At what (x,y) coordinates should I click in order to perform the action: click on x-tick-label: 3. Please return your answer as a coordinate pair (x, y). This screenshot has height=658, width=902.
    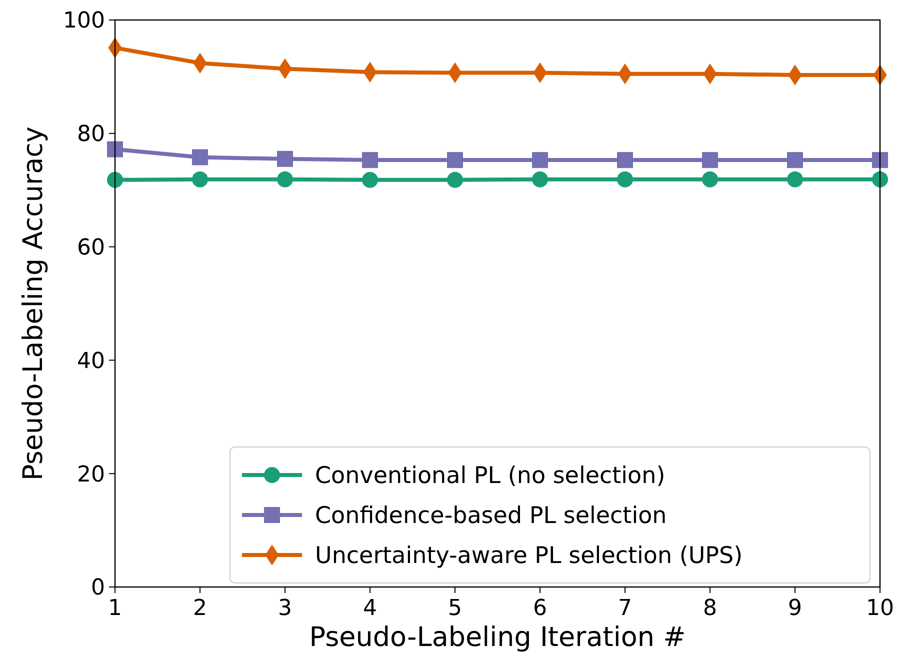
    Looking at the image, I should click on (285, 608).